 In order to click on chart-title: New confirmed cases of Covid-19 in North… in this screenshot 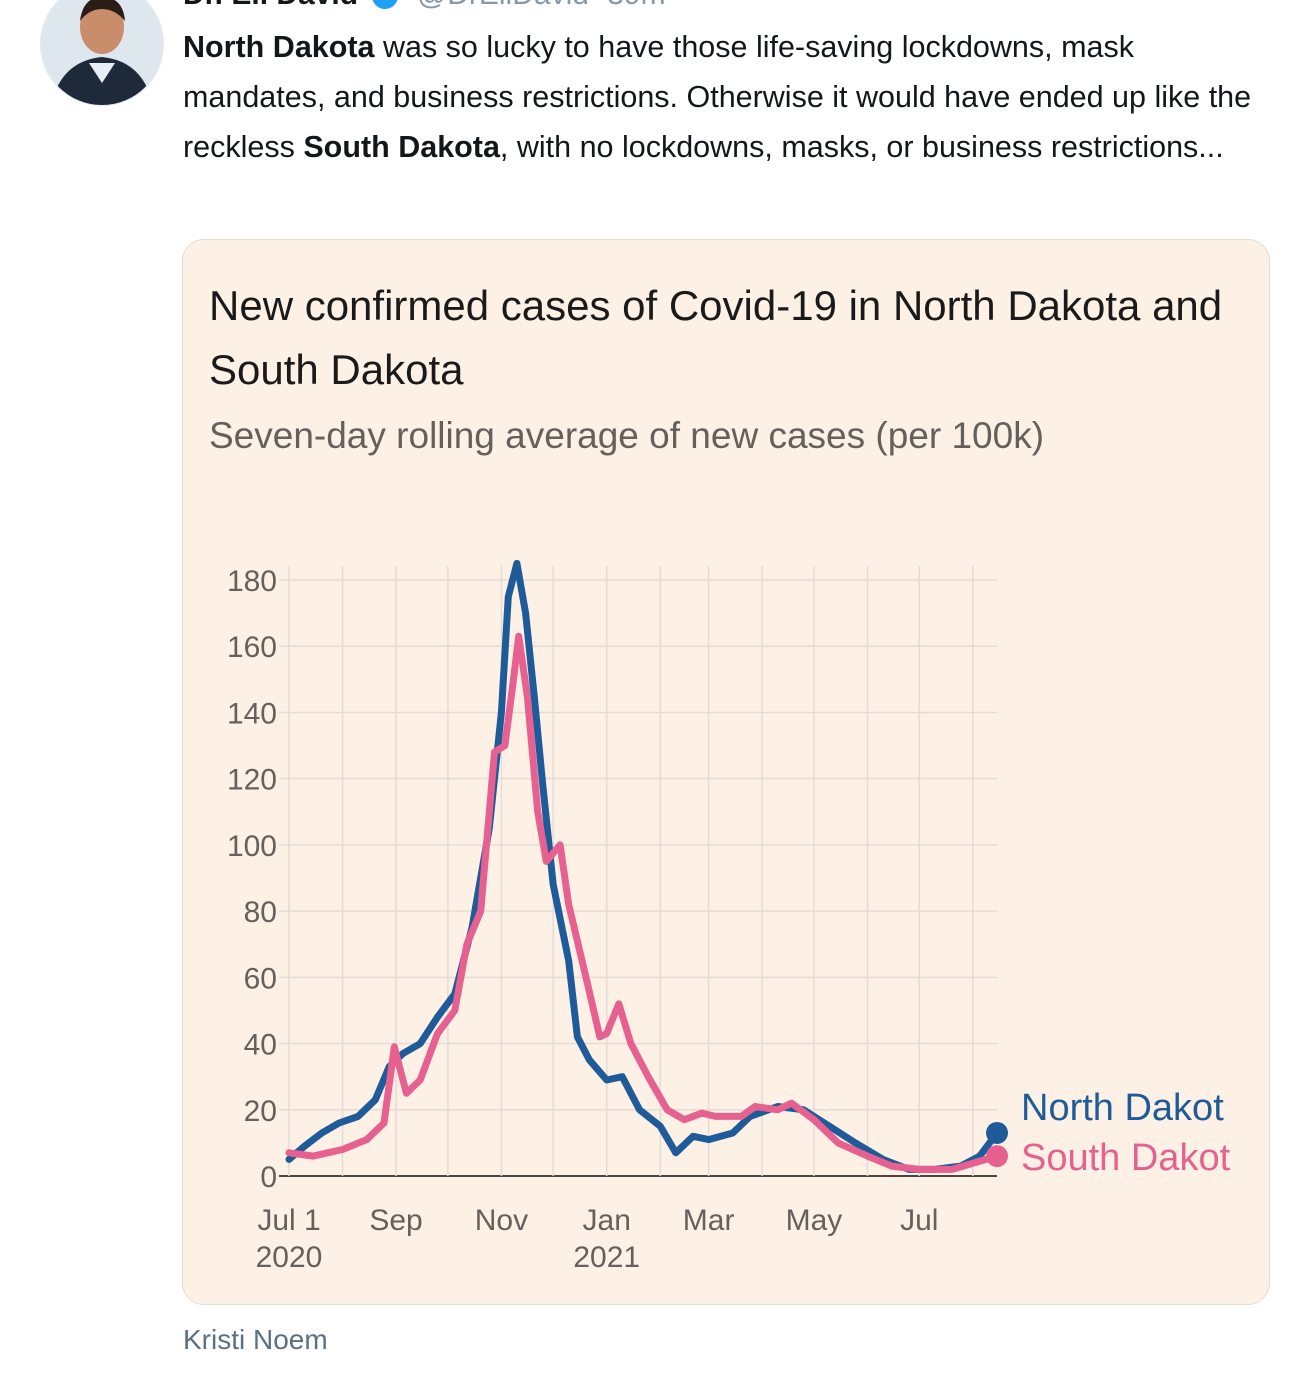, I will do `click(716, 337)`.